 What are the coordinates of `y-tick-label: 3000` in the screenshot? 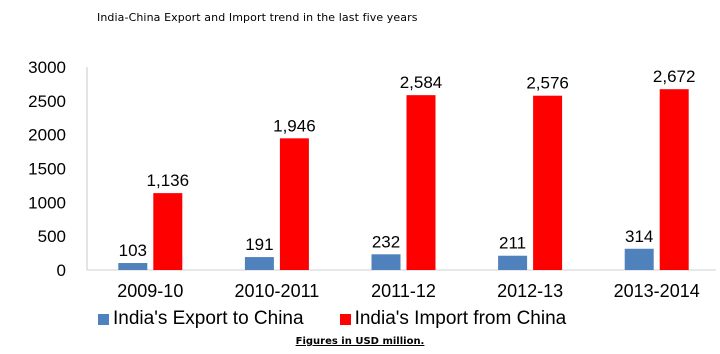 It's located at (47, 67).